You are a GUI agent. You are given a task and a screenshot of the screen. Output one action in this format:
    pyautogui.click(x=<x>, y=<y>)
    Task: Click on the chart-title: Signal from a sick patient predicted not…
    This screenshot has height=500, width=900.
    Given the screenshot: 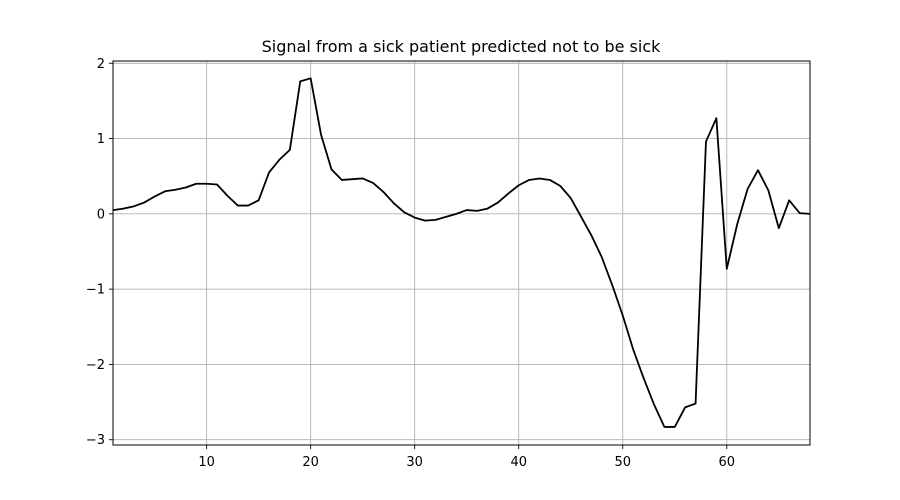 What is the action you would take?
    pyautogui.click(x=461, y=46)
    